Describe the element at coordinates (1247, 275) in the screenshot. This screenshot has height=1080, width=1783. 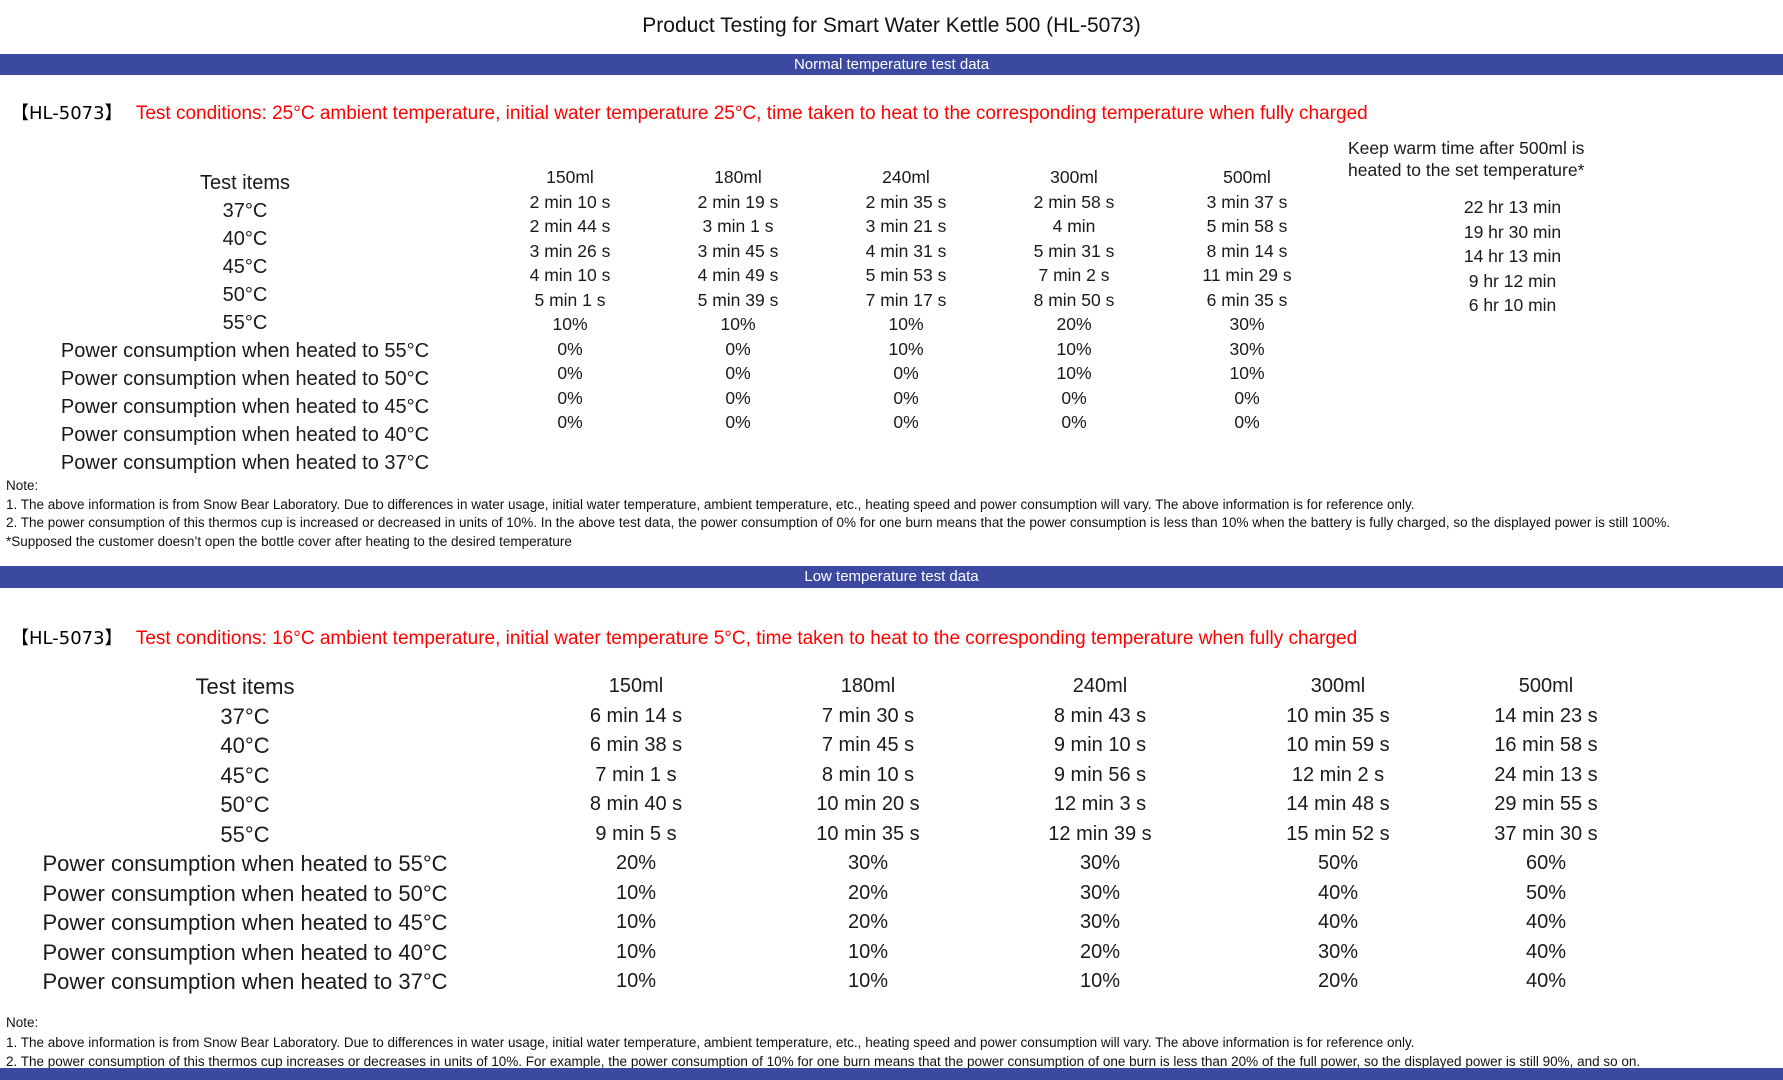
I see `table-cell: 11 min 29 s` at that location.